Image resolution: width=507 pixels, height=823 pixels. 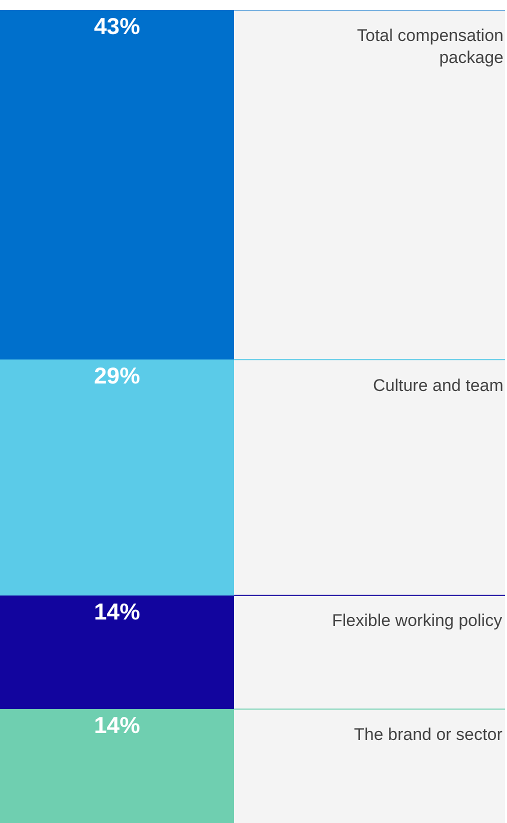 I want to click on data-label: 43%, so click(x=117, y=26).